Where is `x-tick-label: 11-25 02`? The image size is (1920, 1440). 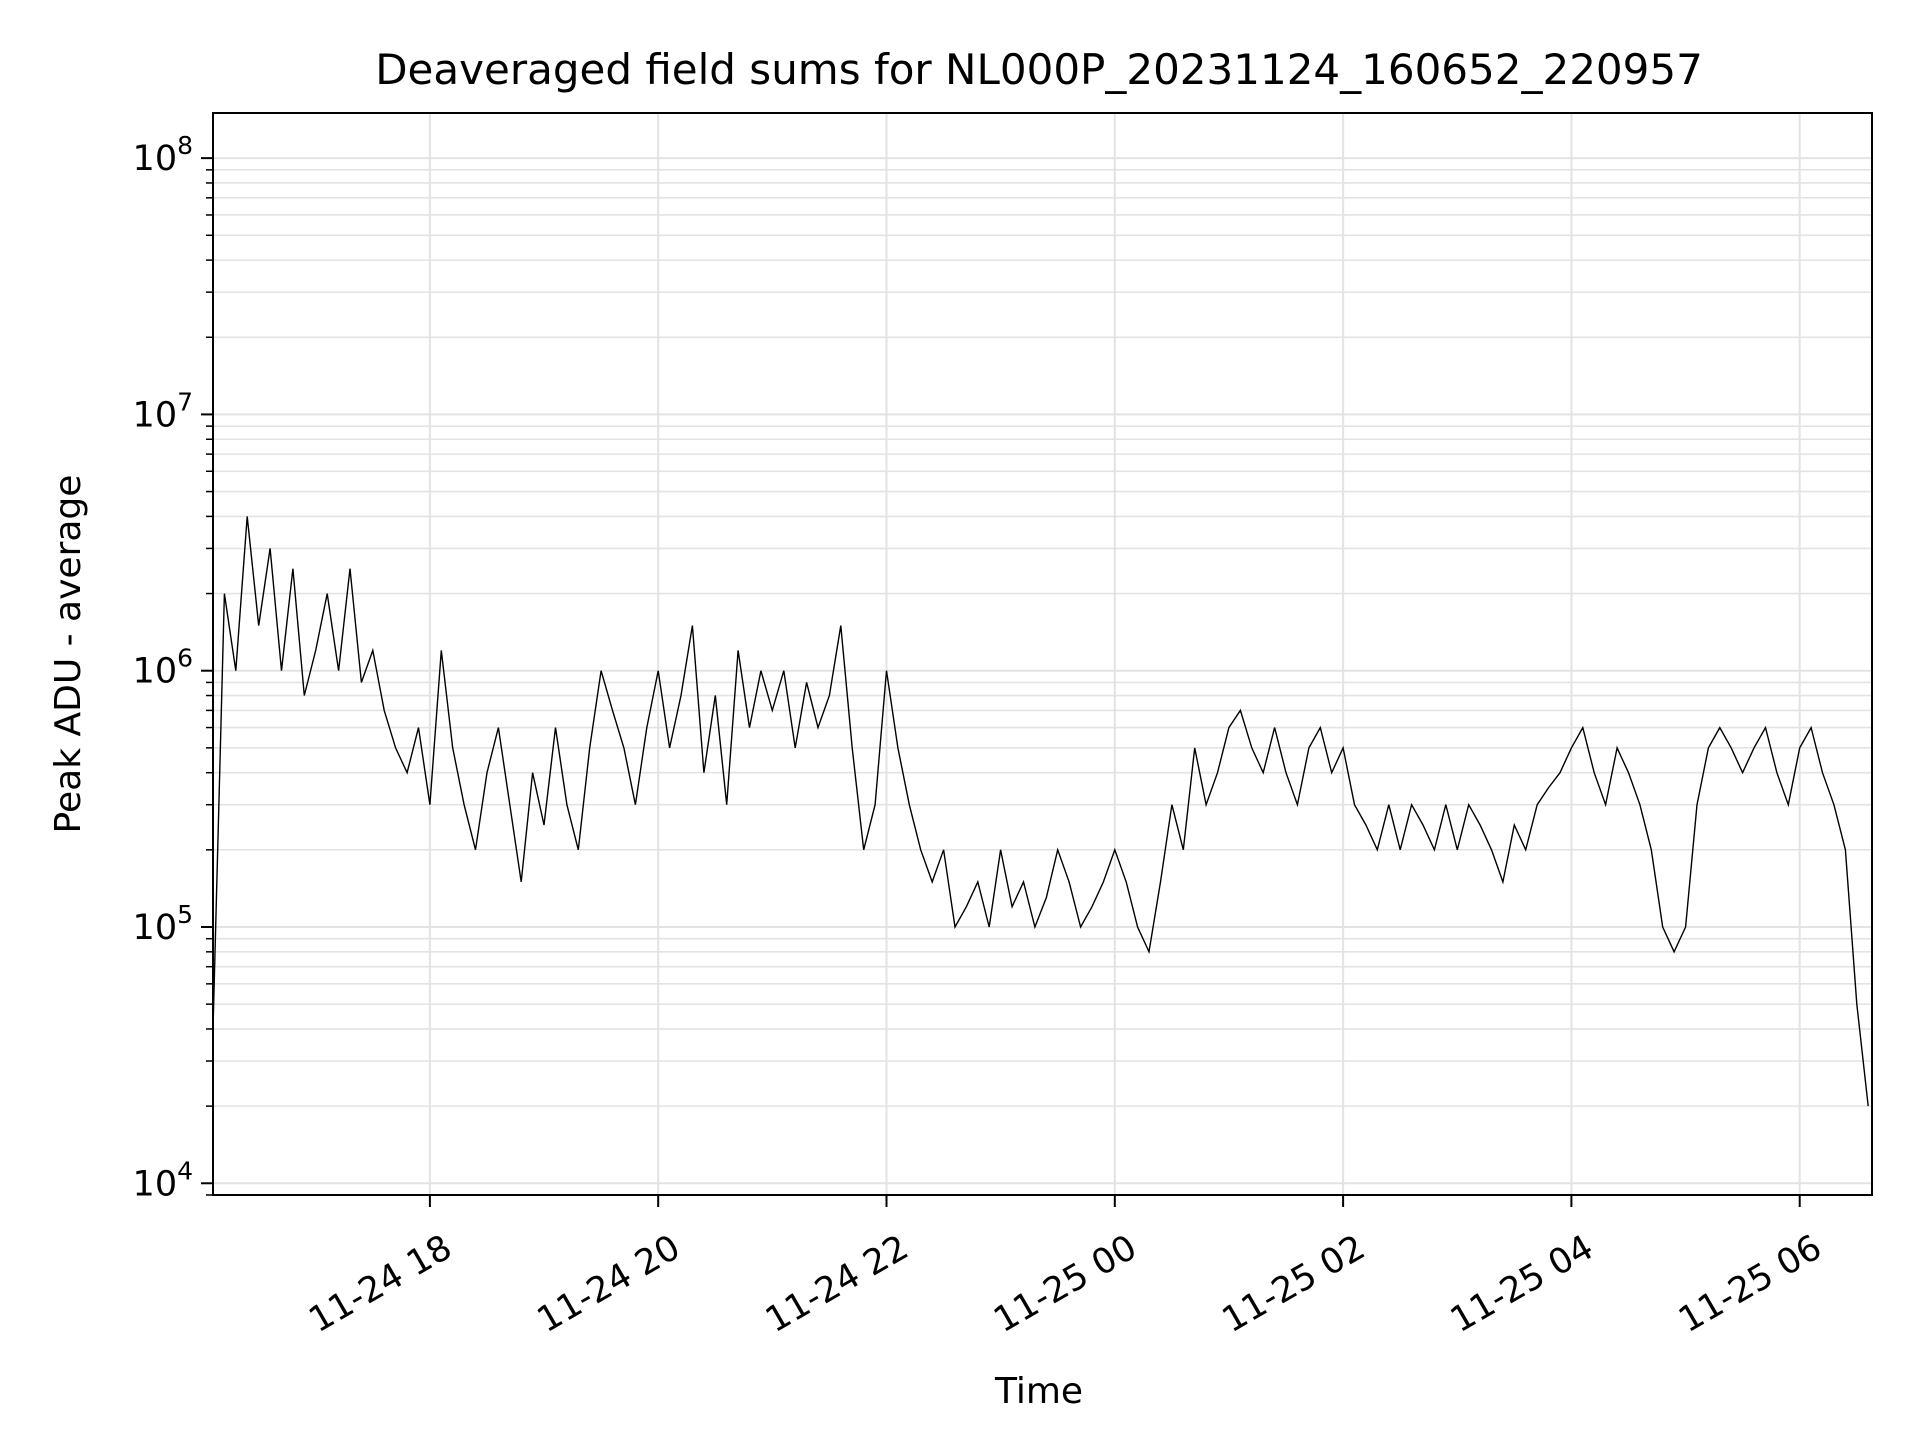 x-tick-label: 11-25 02 is located at coordinates (1294, 1284).